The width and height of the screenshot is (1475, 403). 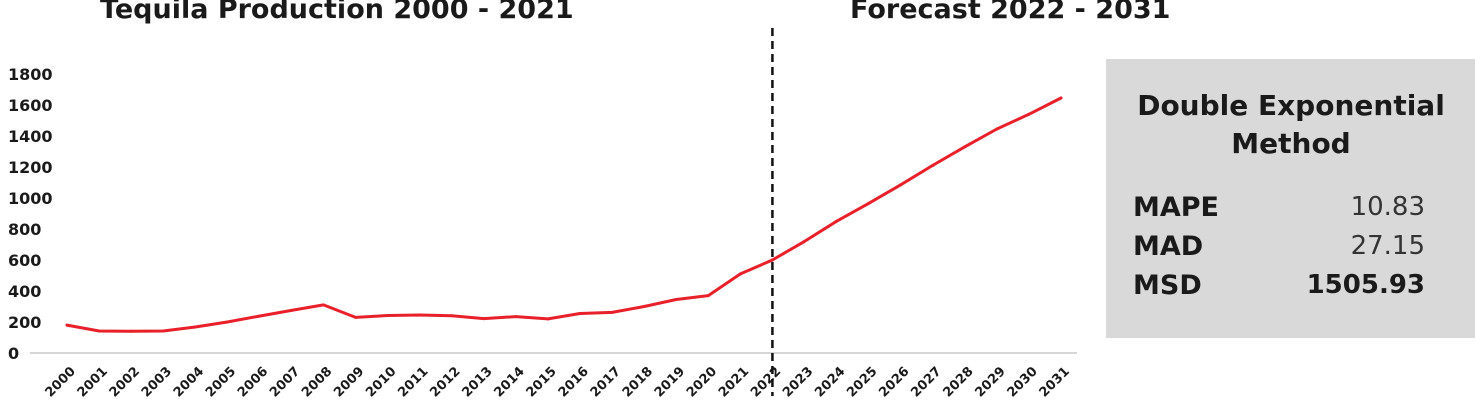 What do you see at coordinates (1055, 382) in the screenshot?
I see `x-tick-label: 2031` at bounding box center [1055, 382].